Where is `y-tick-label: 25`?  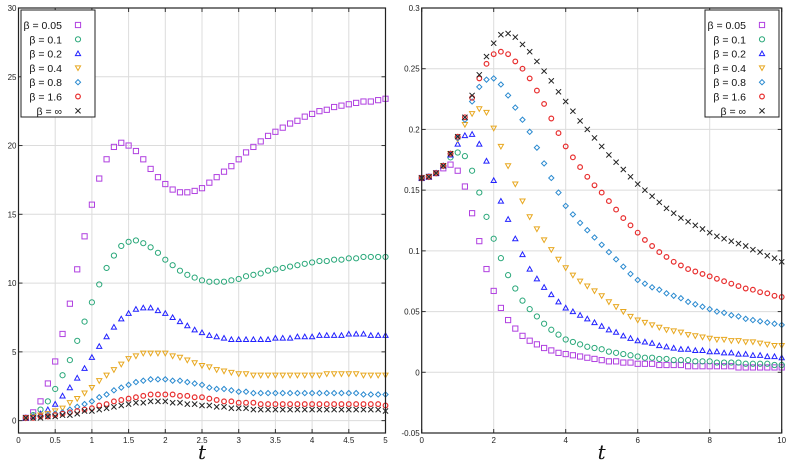 y-tick-label: 25 is located at coordinates (12, 77).